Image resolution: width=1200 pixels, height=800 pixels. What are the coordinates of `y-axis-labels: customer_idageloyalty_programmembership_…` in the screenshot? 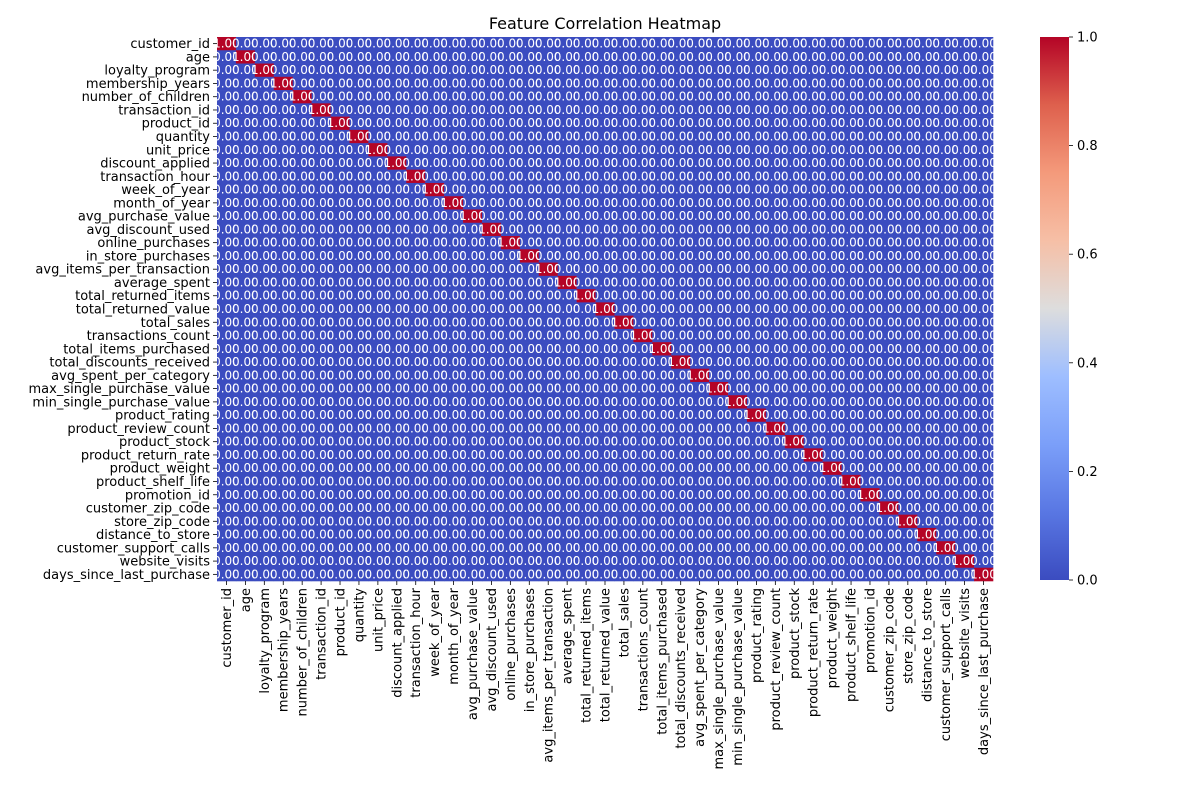 It's located at (123, 310).